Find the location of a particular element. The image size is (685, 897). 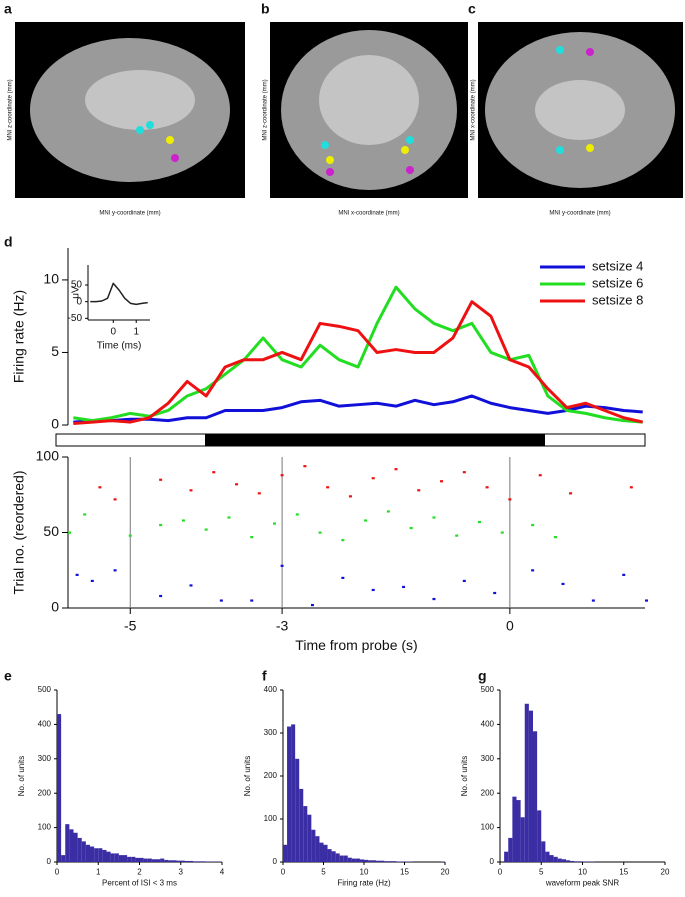

x-tick-label: 20 is located at coordinates (665, 871).